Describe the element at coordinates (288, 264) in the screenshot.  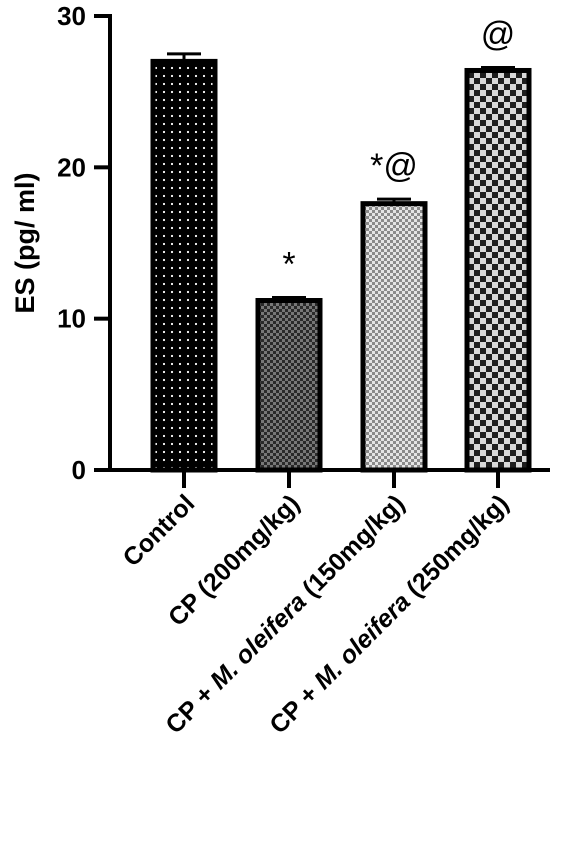
I see `significance-annotation: *` at that location.